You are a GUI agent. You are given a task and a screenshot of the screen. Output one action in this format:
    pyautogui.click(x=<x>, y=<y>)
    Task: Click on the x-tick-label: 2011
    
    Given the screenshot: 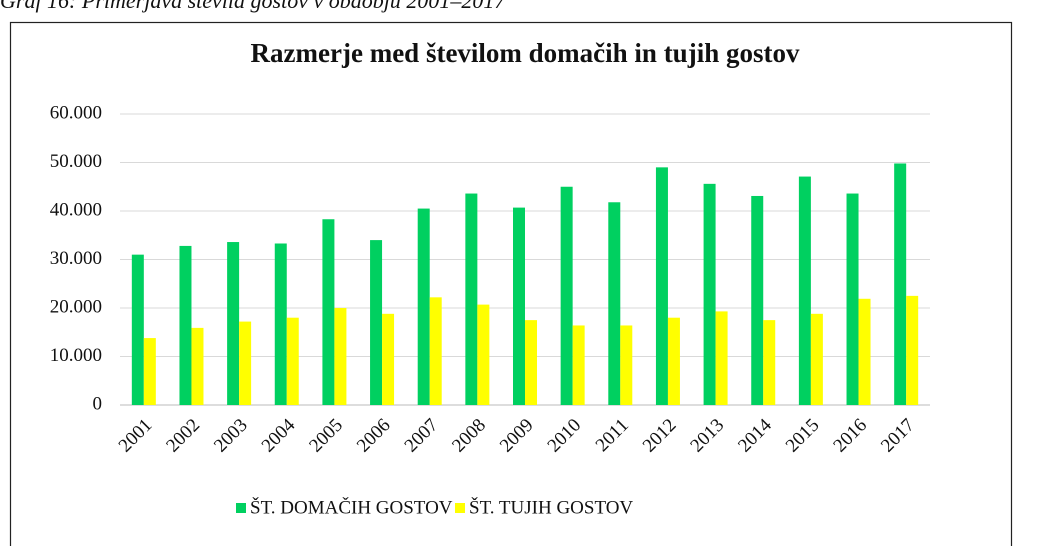 What is the action you would take?
    pyautogui.click(x=612, y=435)
    